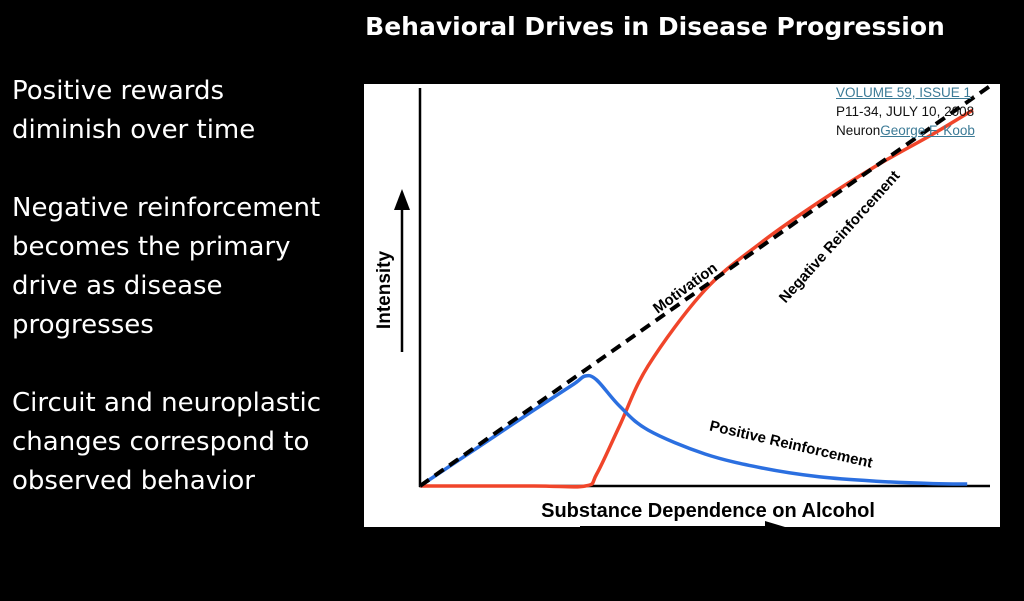  Describe the element at coordinates (682, 524) in the screenshot. I see `x-arrow-icon` at that location.